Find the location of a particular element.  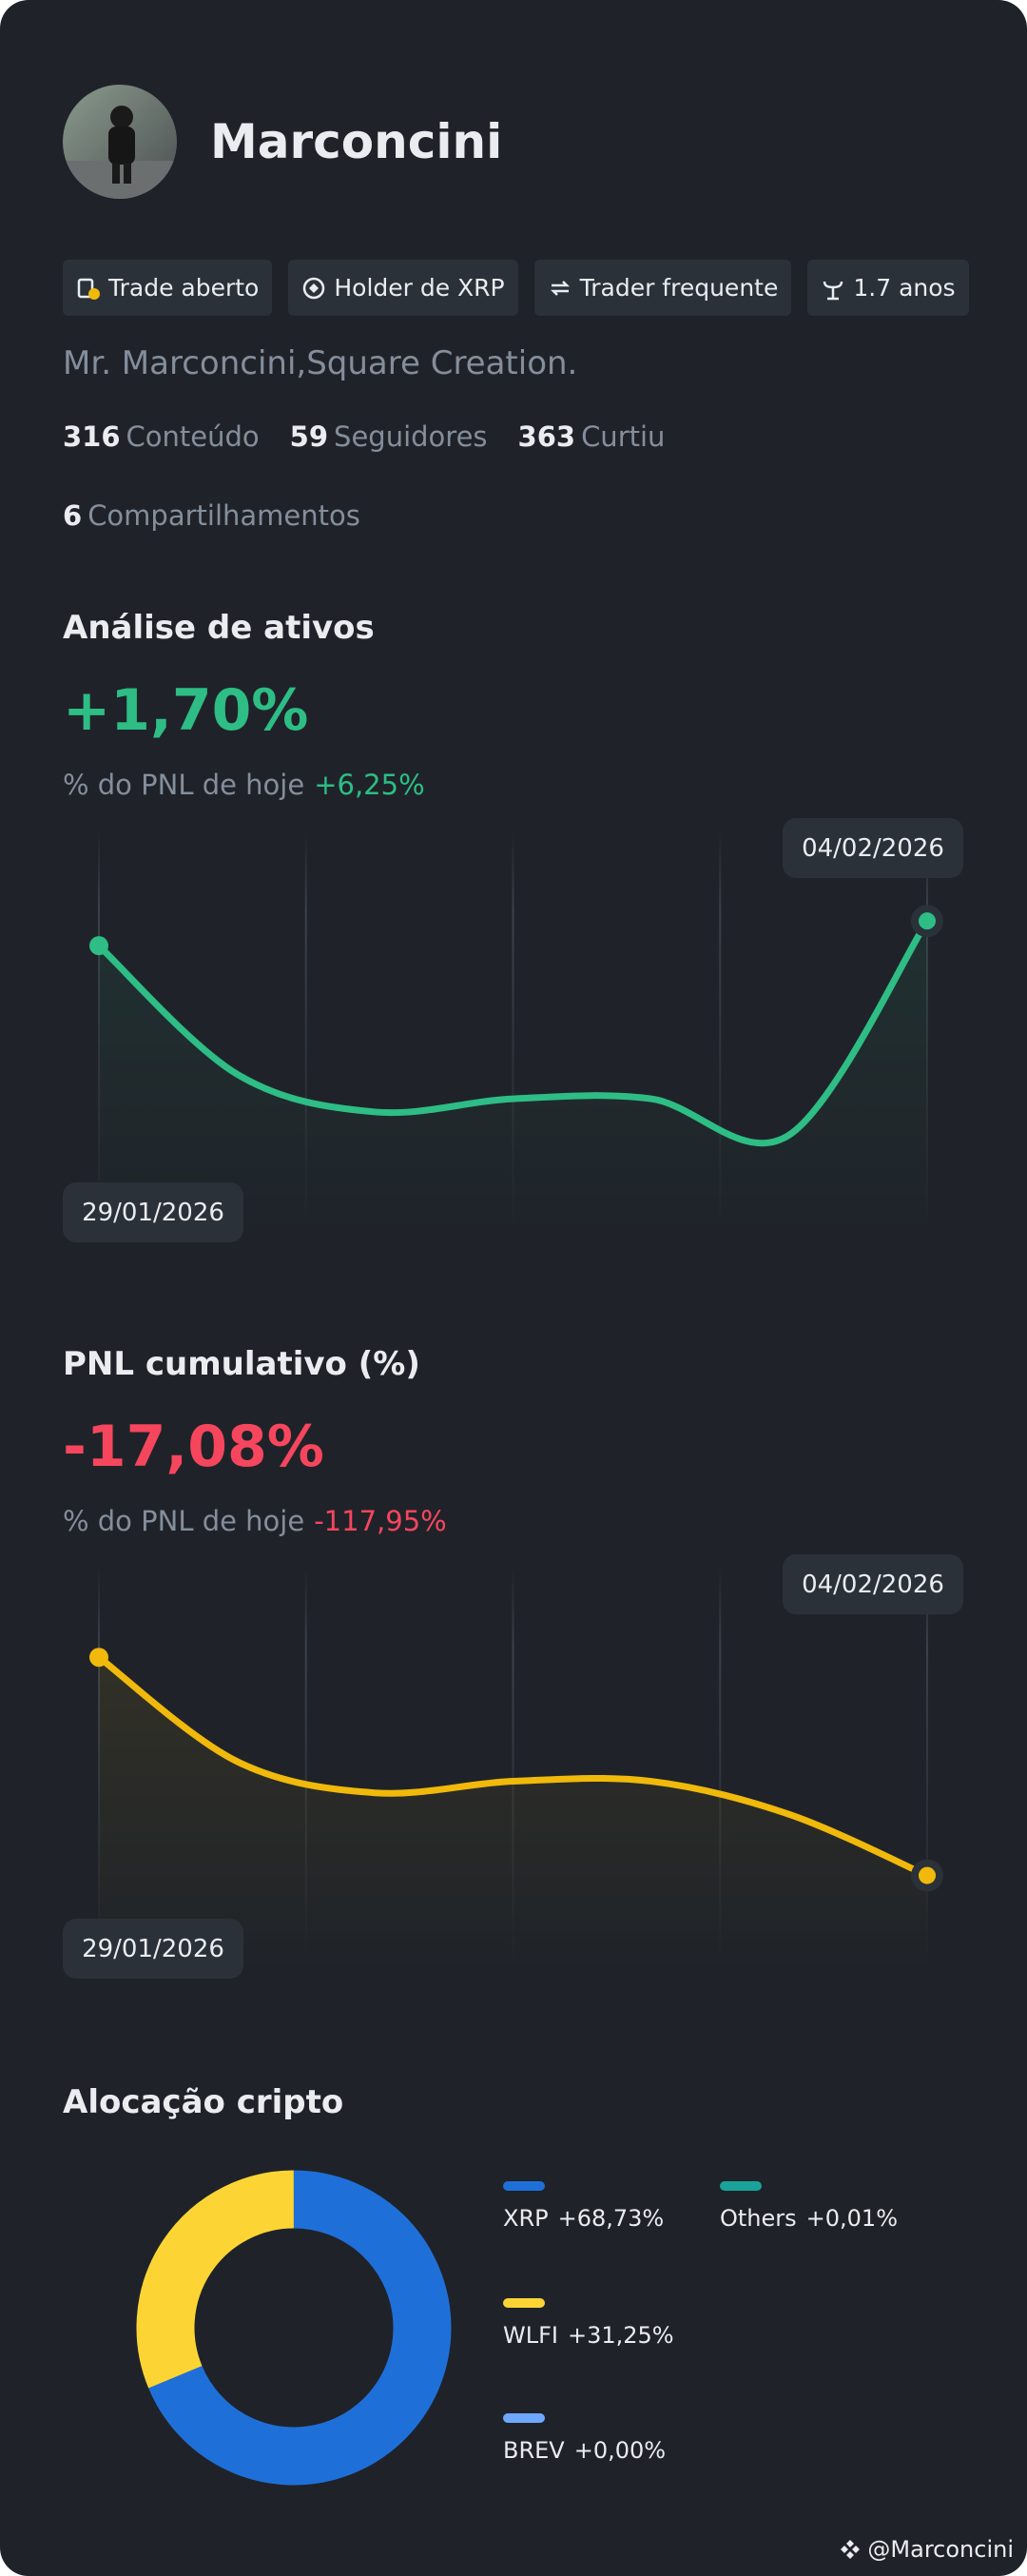

tag: Trade aberto is located at coordinates (168, 288).